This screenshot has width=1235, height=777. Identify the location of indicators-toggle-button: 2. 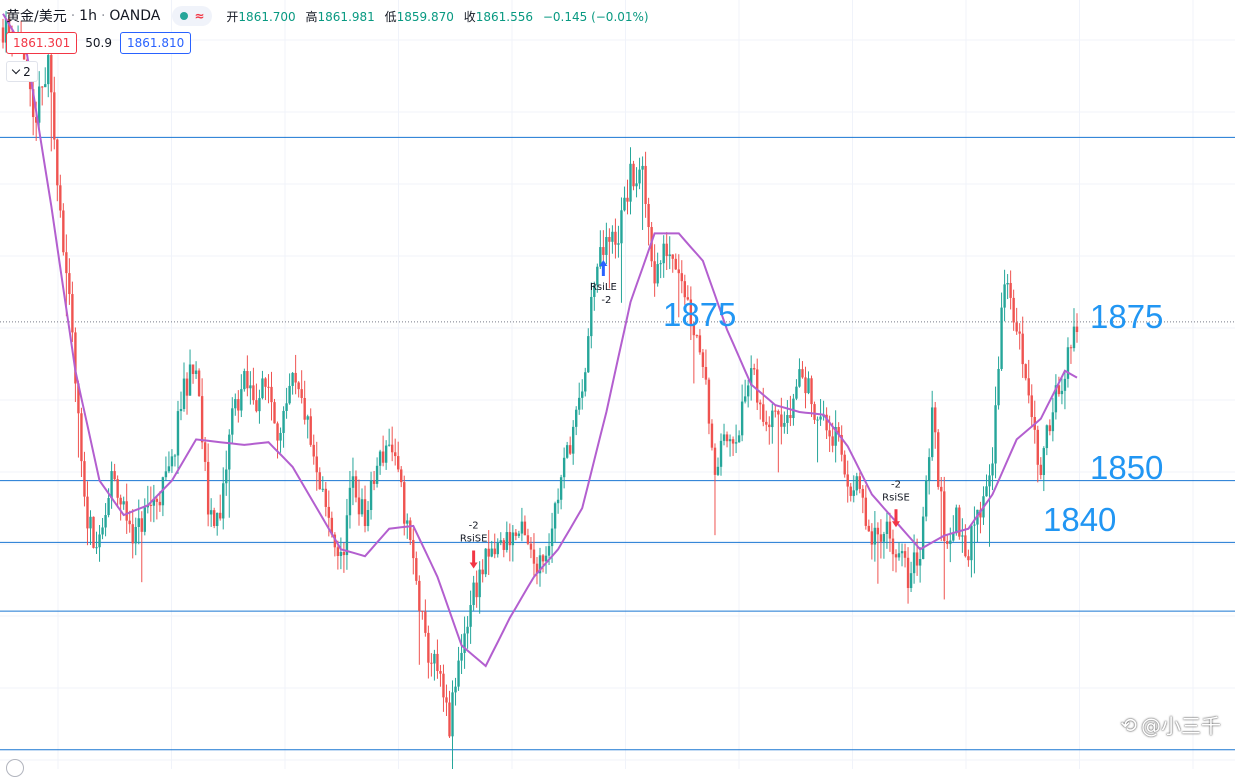
(22, 71).